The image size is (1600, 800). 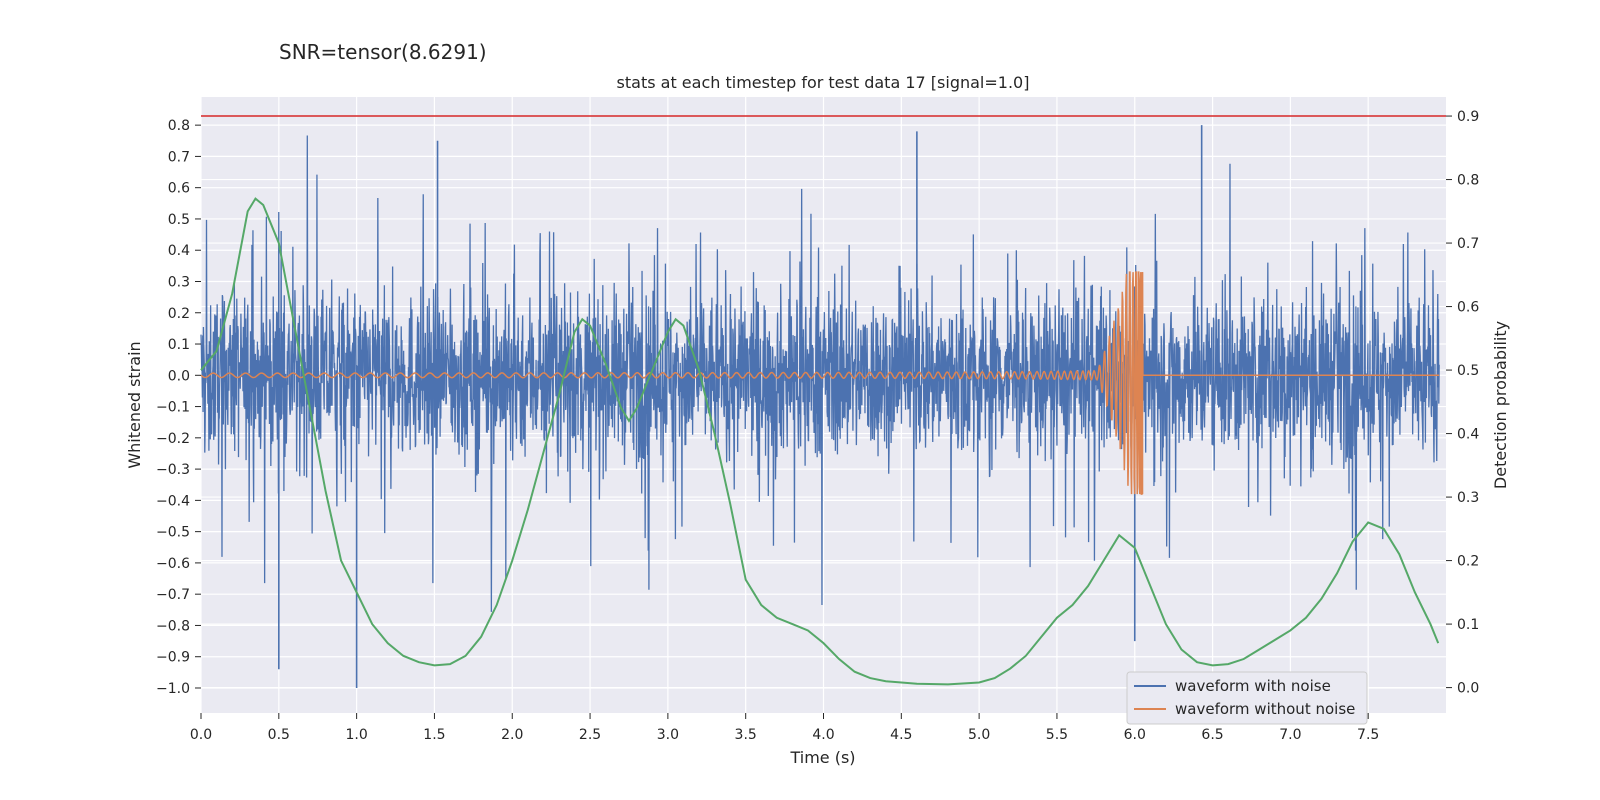 What do you see at coordinates (1468, 371) in the screenshot?
I see `y-tick-label-right: 0.5` at bounding box center [1468, 371].